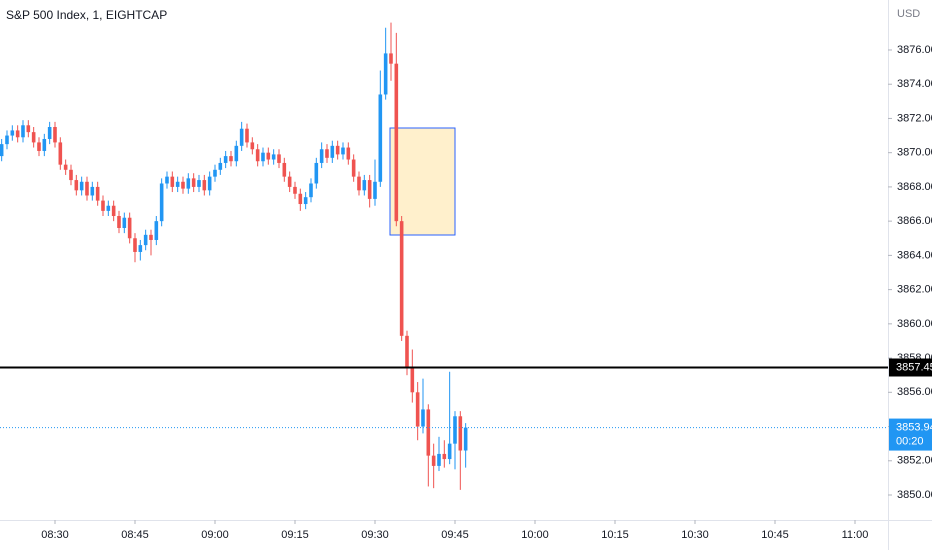  Describe the element at coordinates (914, 427) in the screenshot. I see `last-price-label: 3853.94` at that location.